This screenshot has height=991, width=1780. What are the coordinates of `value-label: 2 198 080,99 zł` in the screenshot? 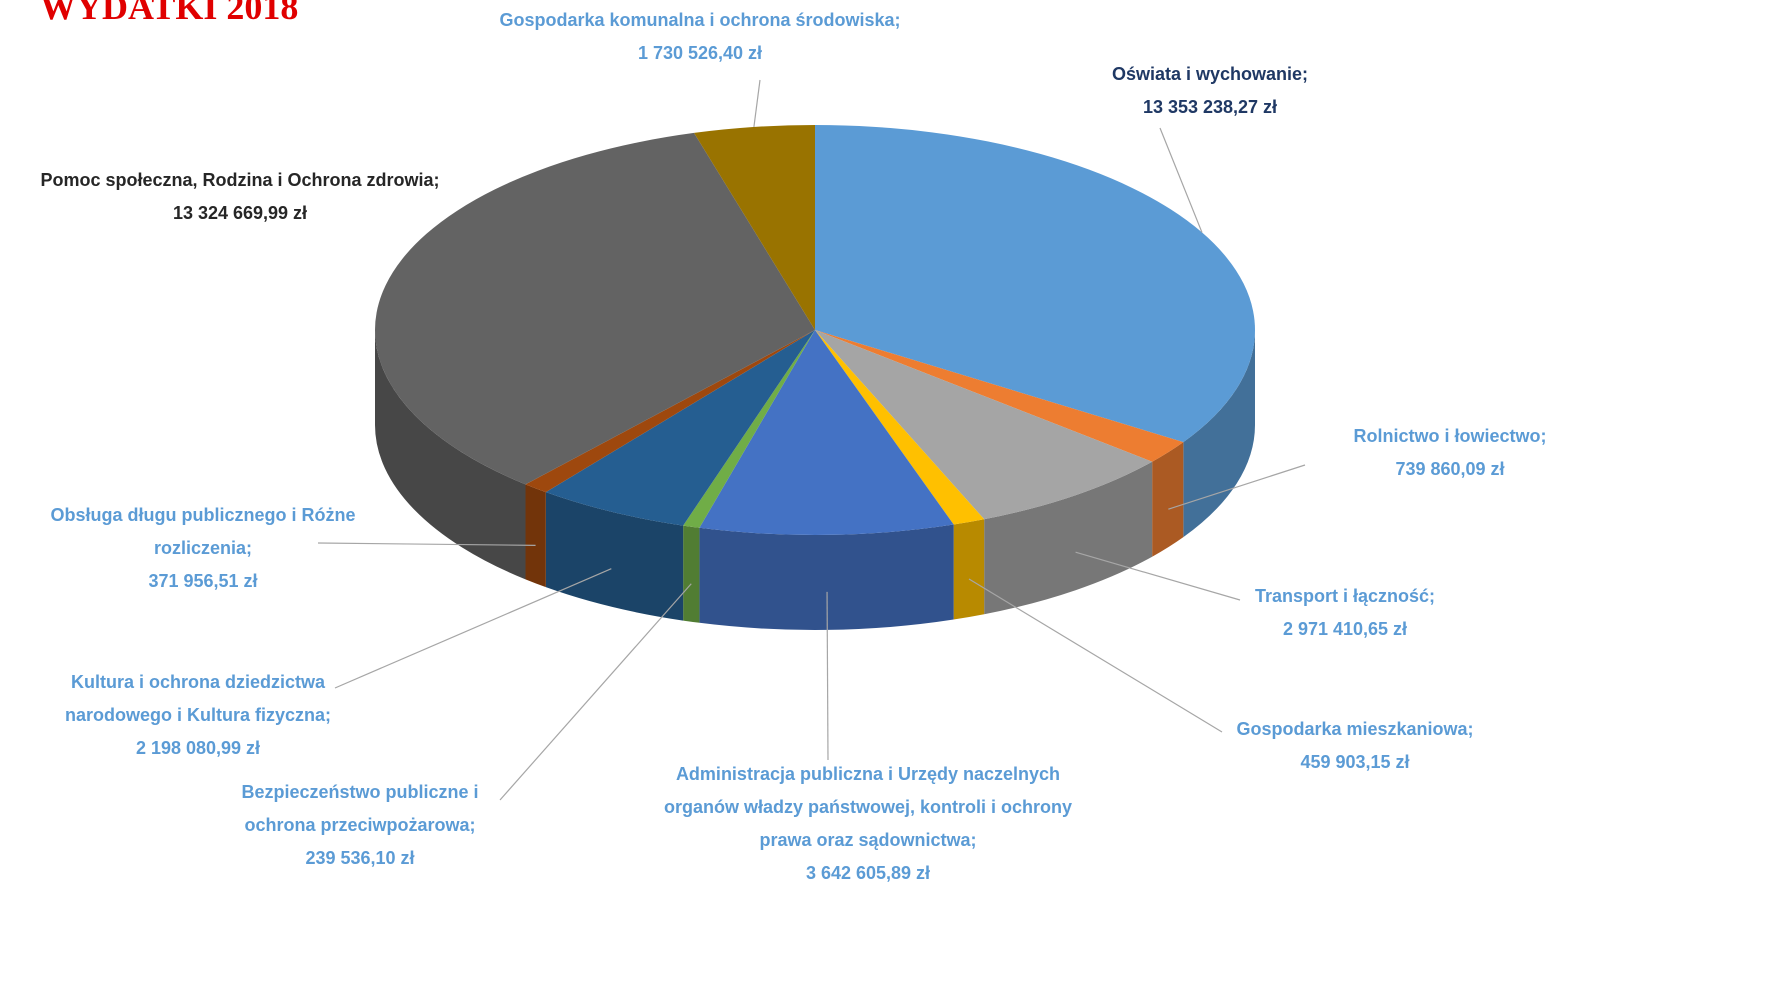 It's located at (198, 748).